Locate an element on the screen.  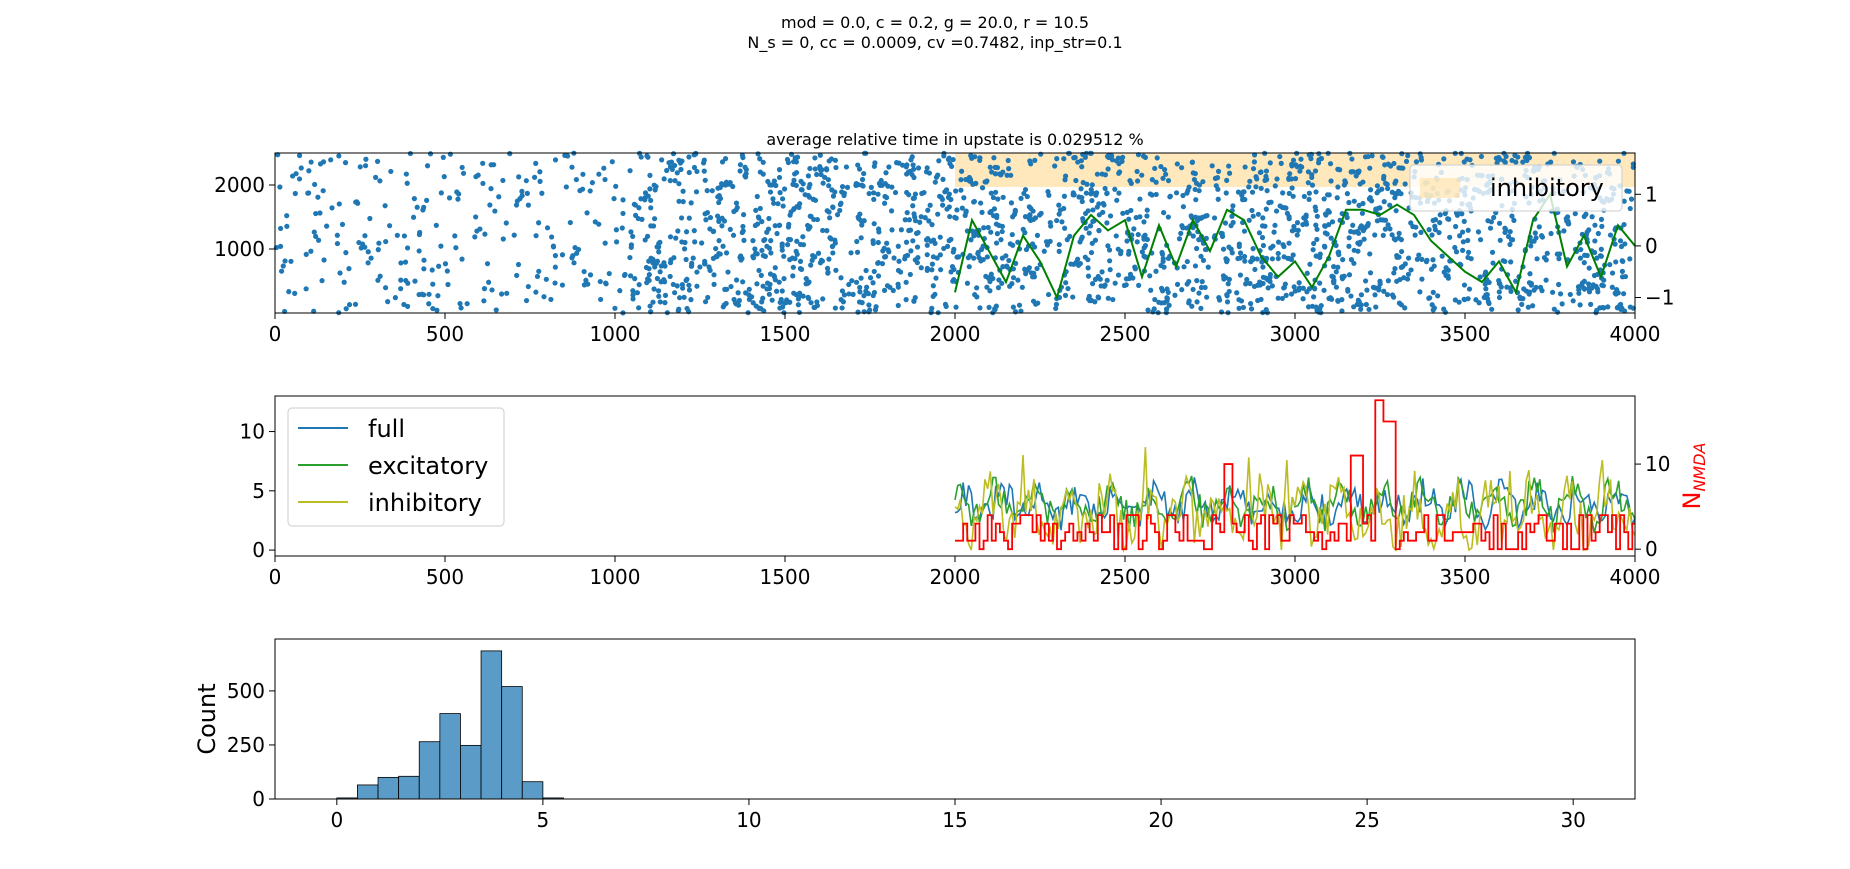
rate-legend: full excitatory inhibitory is located at coordinates (396, 467).